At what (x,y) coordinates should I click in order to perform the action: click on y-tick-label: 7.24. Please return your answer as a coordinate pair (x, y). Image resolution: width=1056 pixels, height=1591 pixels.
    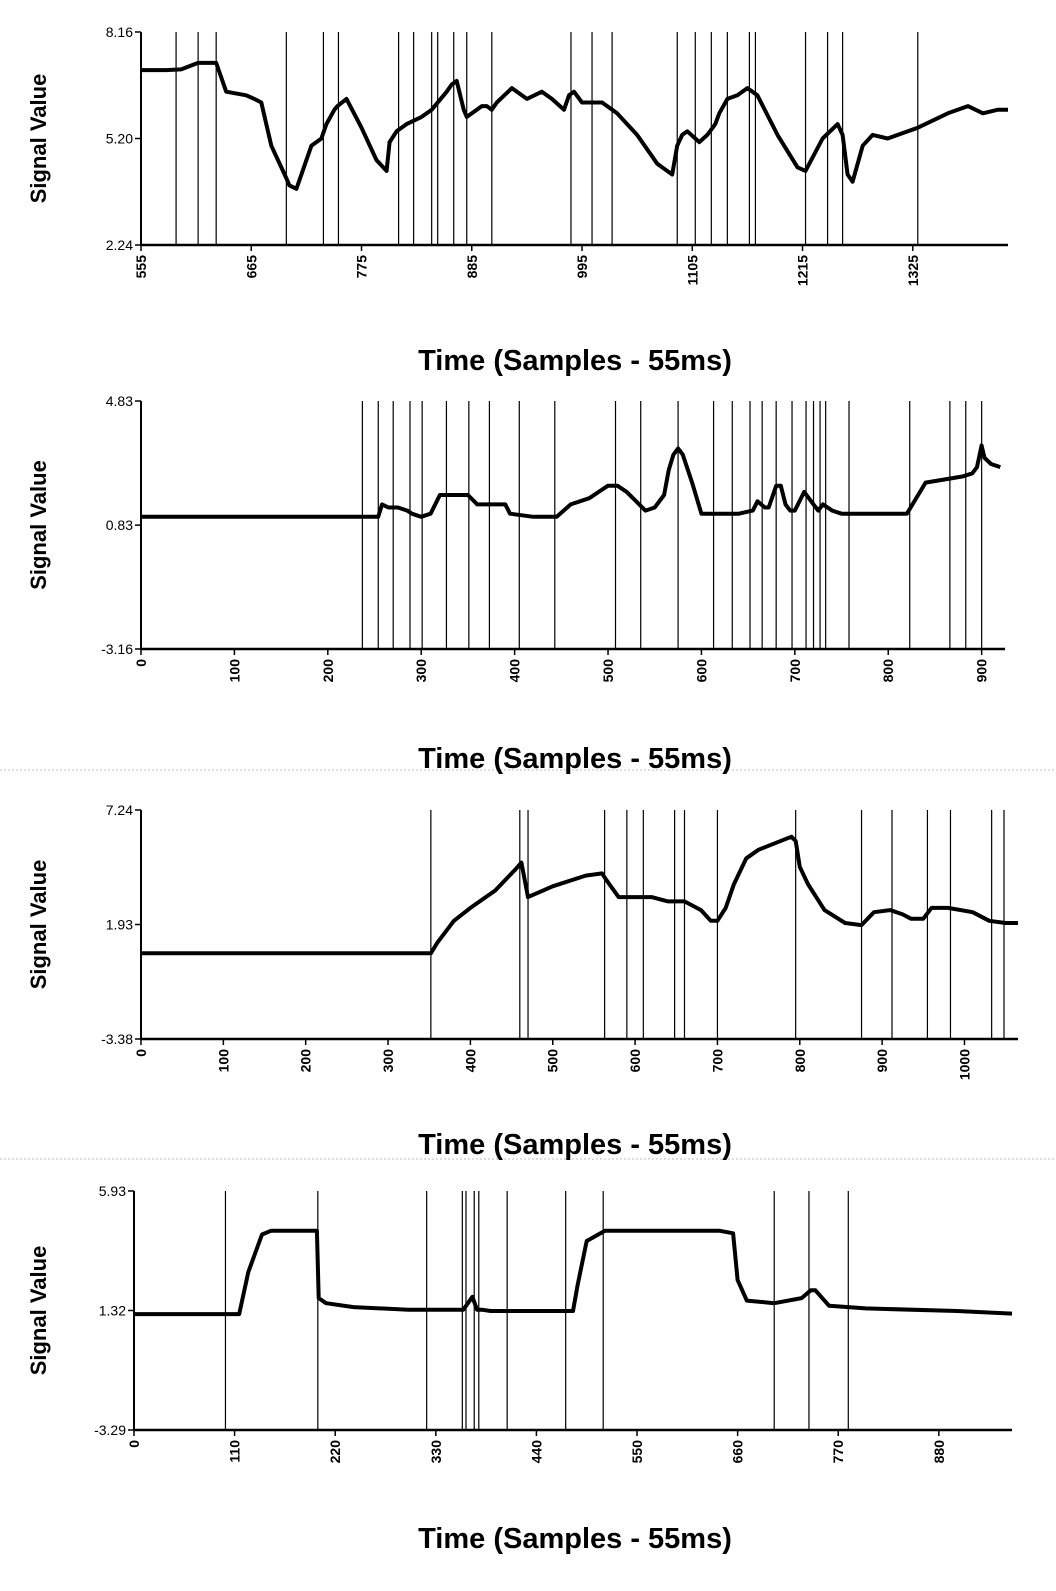
    Looking at the image, I should click on (119, 810).